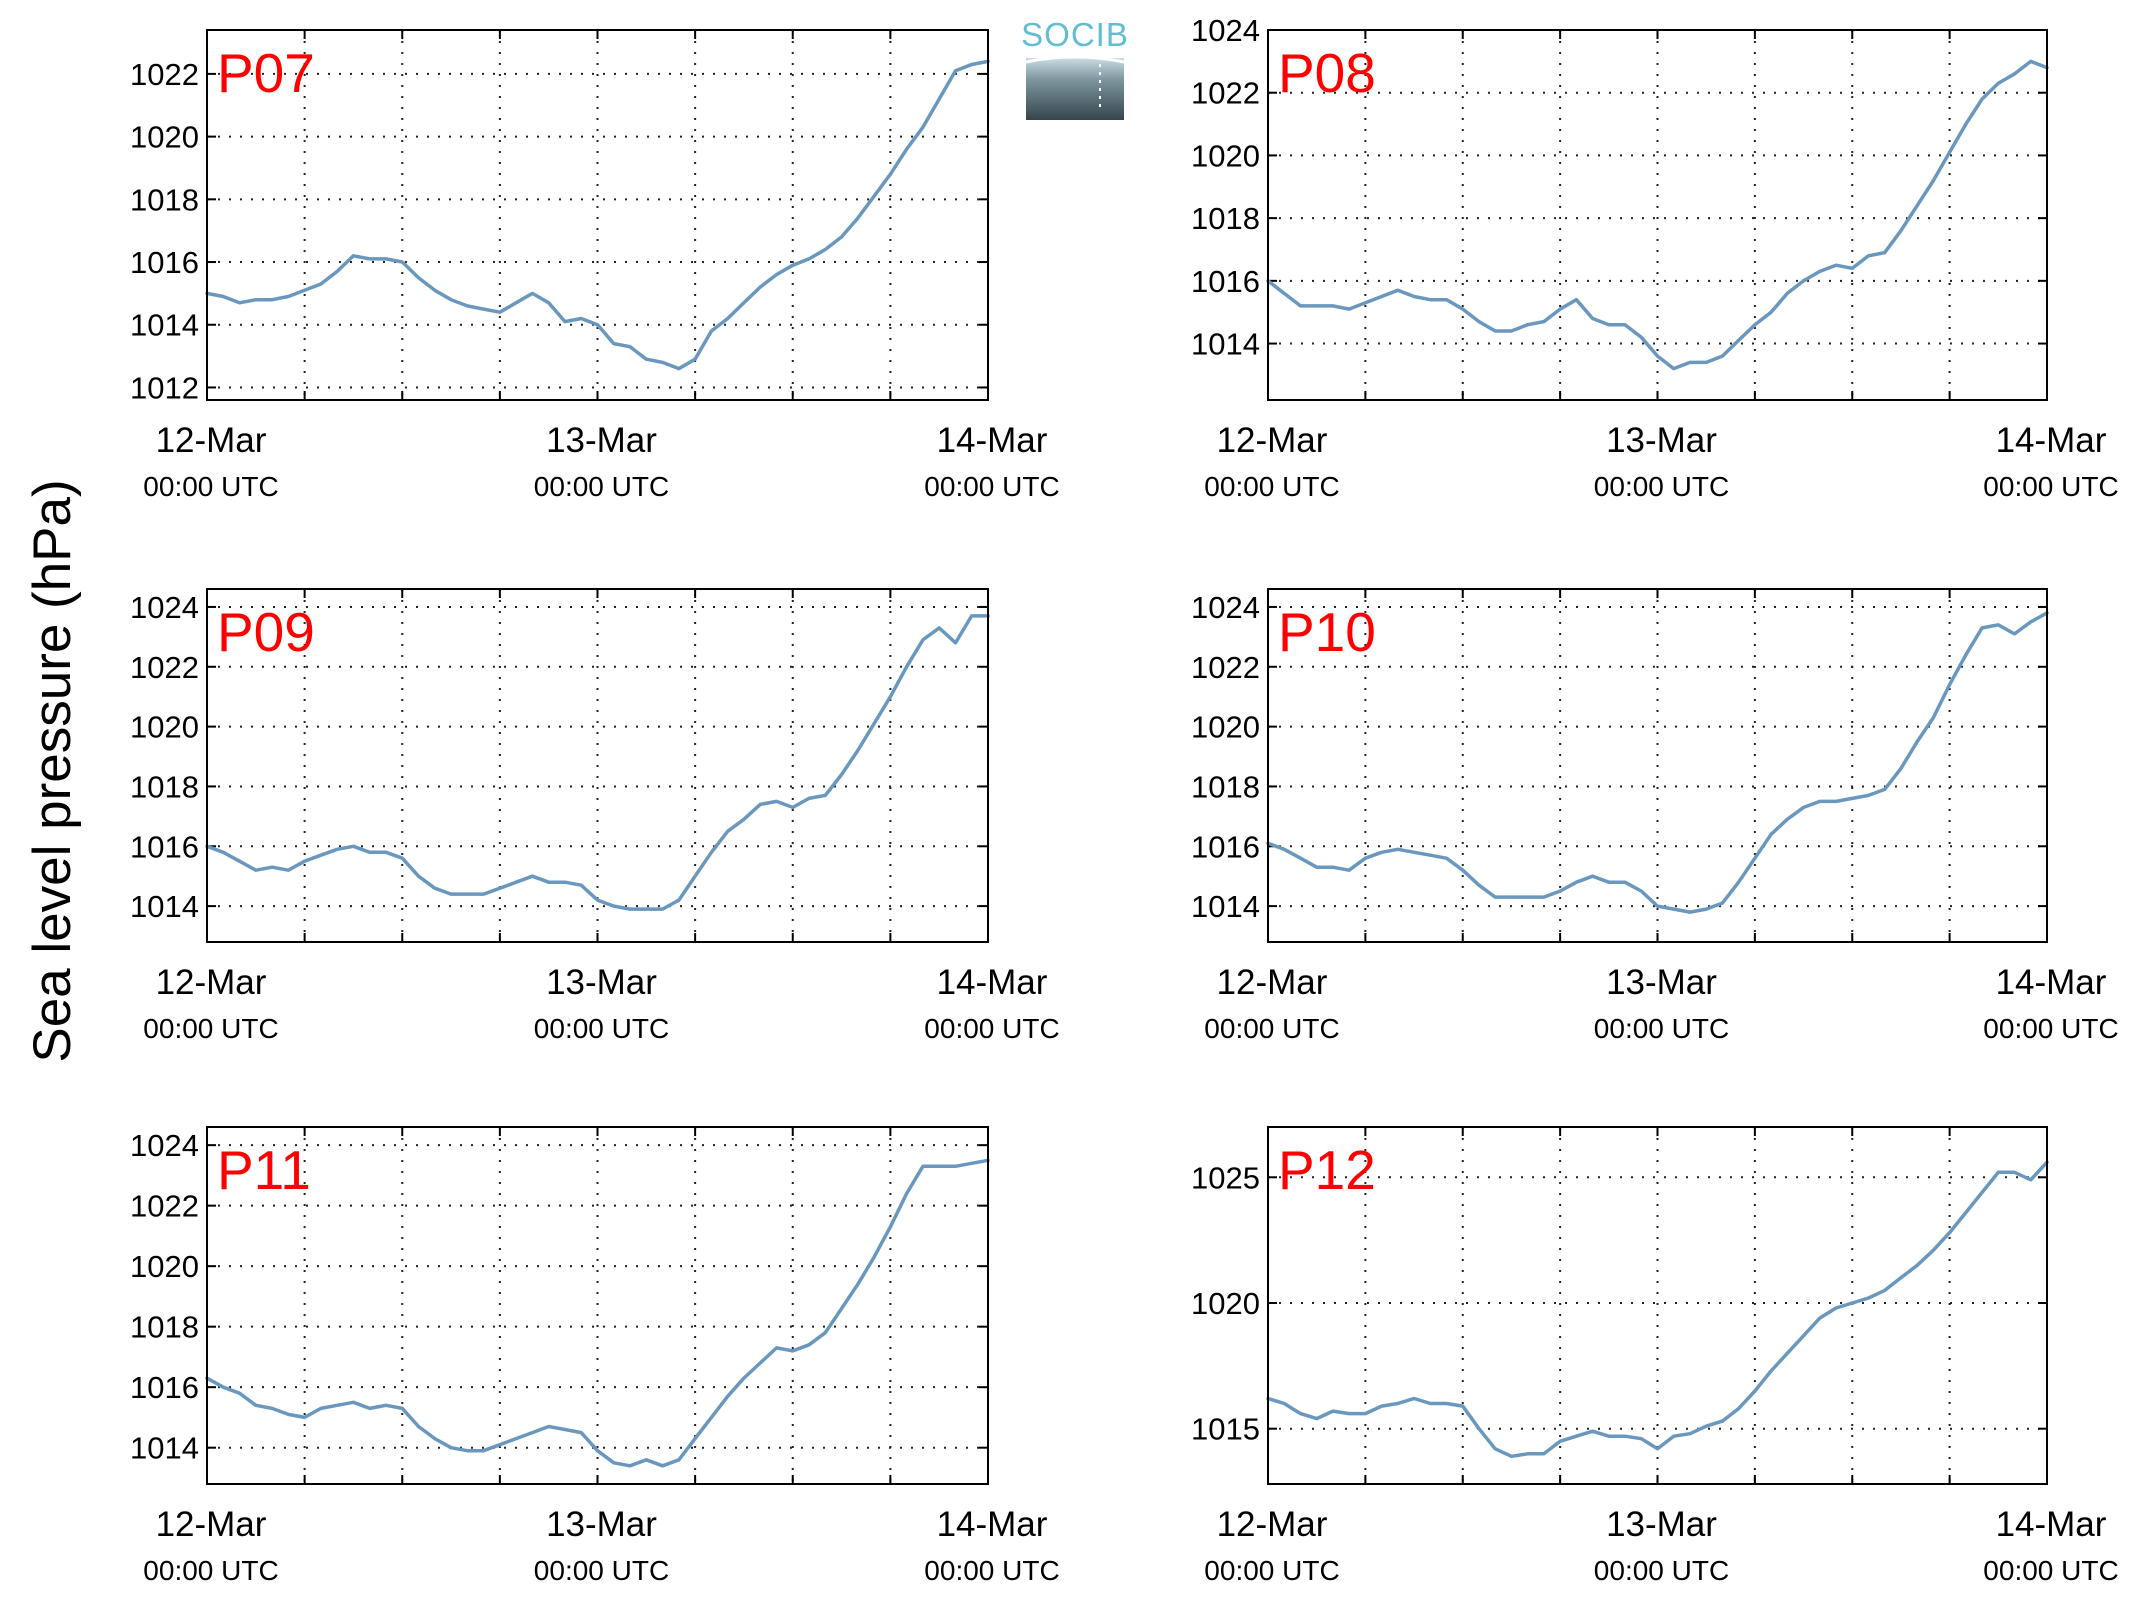  I want to click on series-line-p11, so click(597, 1313).